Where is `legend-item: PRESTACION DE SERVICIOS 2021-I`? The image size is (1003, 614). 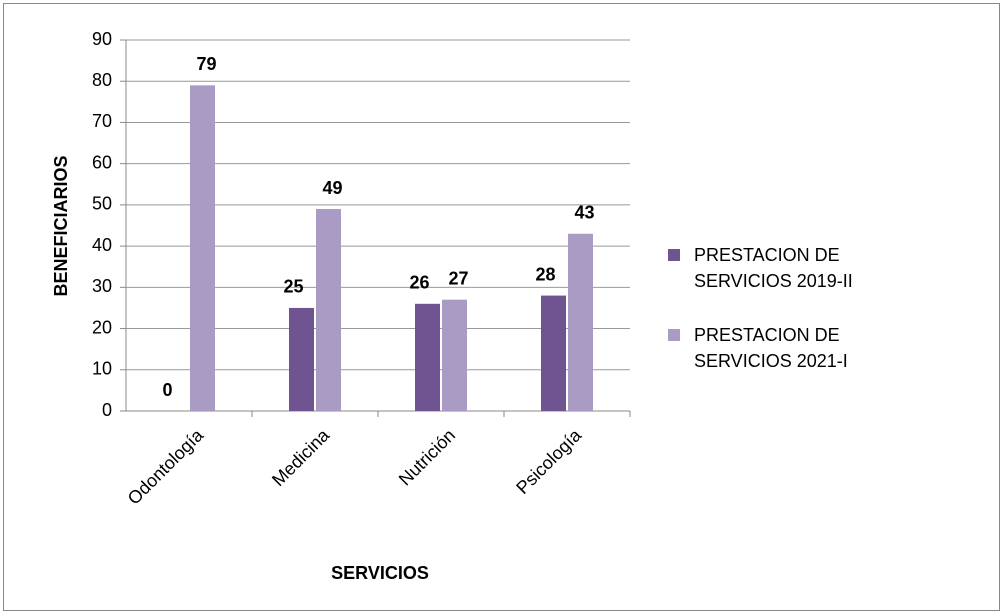 legend-item: PRESTACION DE SERVICIOS 2021-I is located at coordinates (831, 348).